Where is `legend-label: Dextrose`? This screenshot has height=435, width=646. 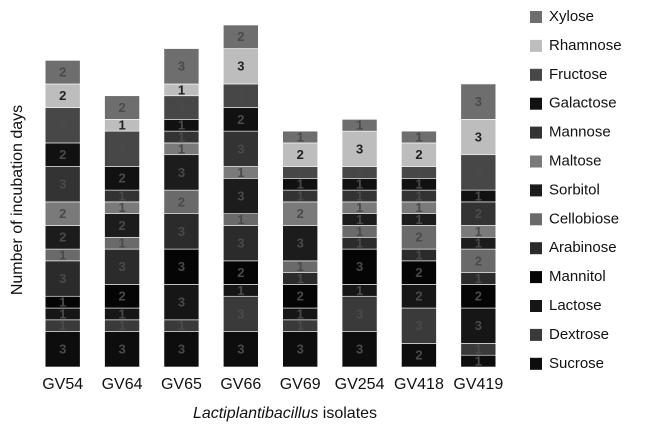
legend-label: Dextrose is located at coordinates (579, 334).